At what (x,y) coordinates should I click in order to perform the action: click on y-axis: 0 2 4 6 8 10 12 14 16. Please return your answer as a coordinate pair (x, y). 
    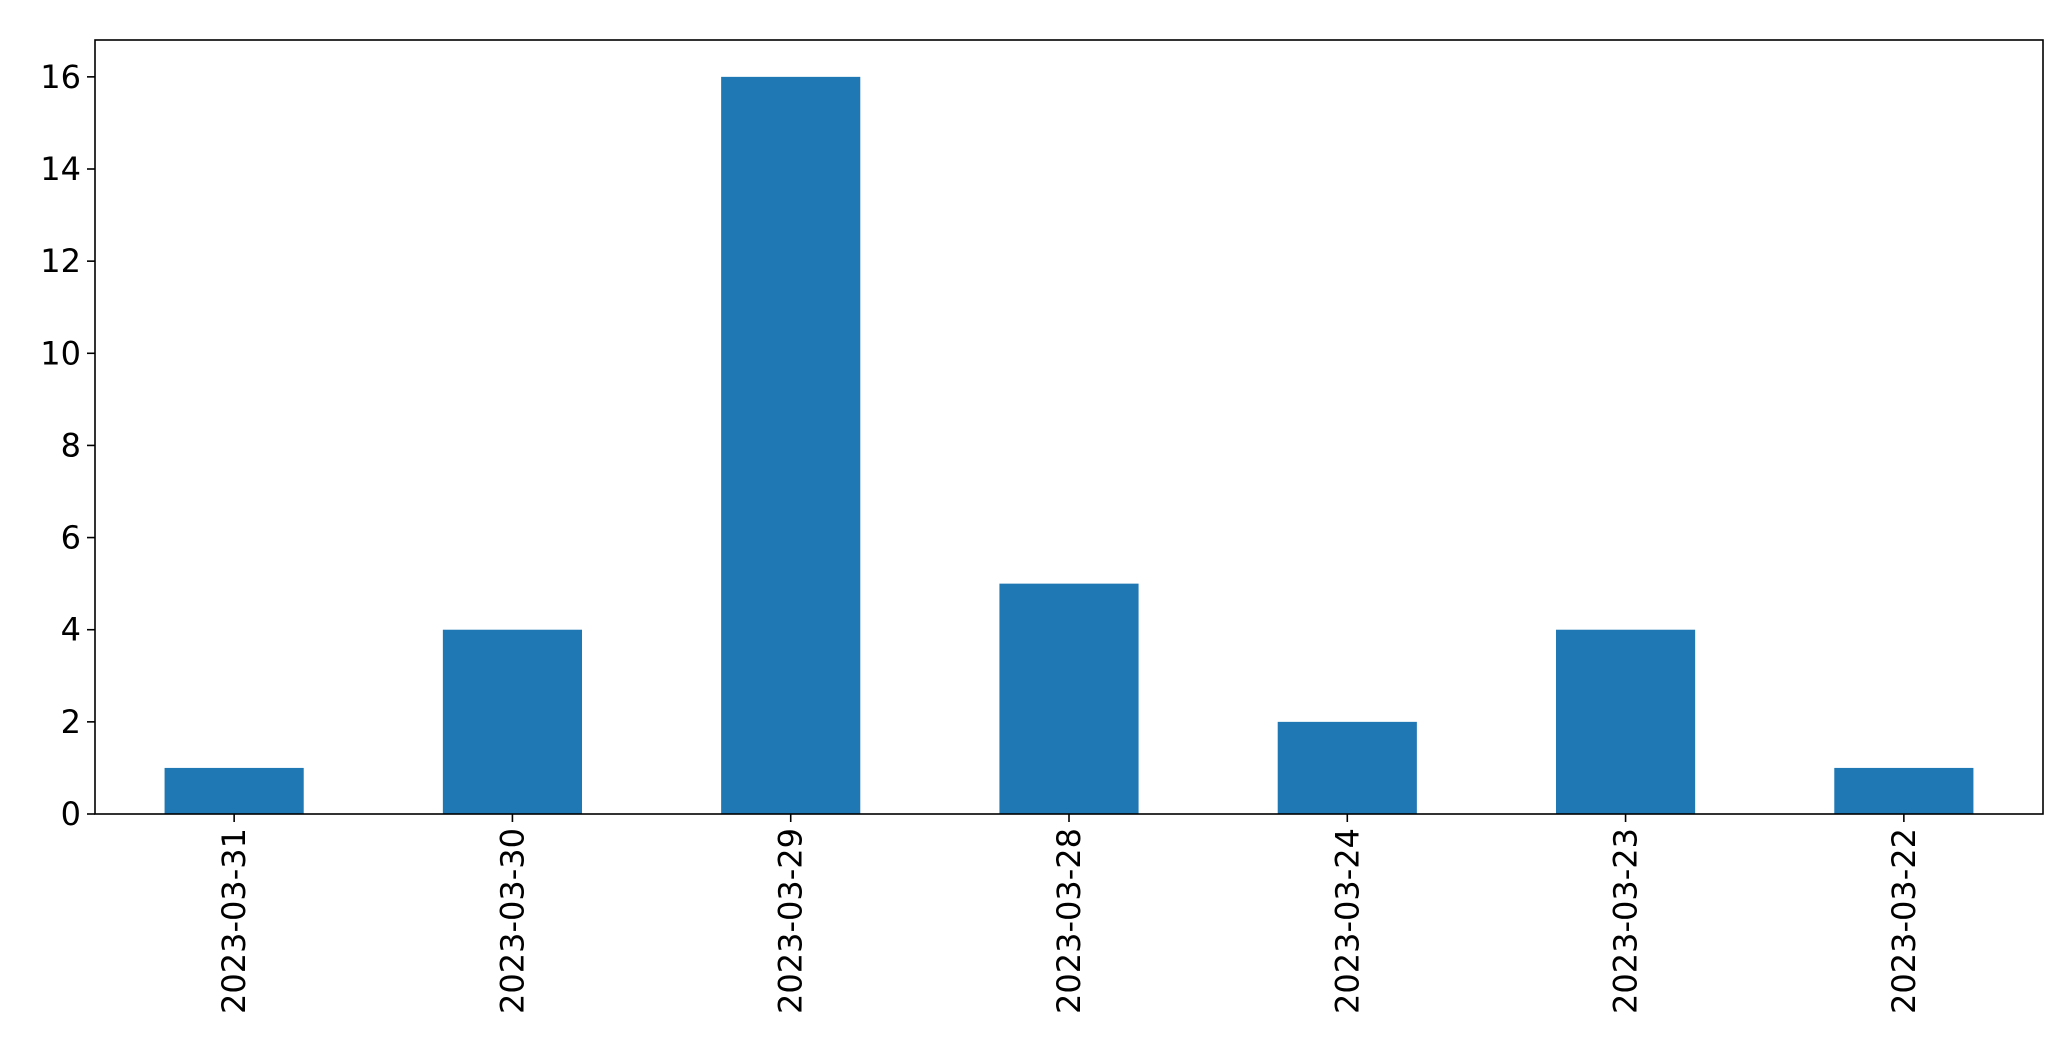
    Looking at the image, I should click on (67, 445).